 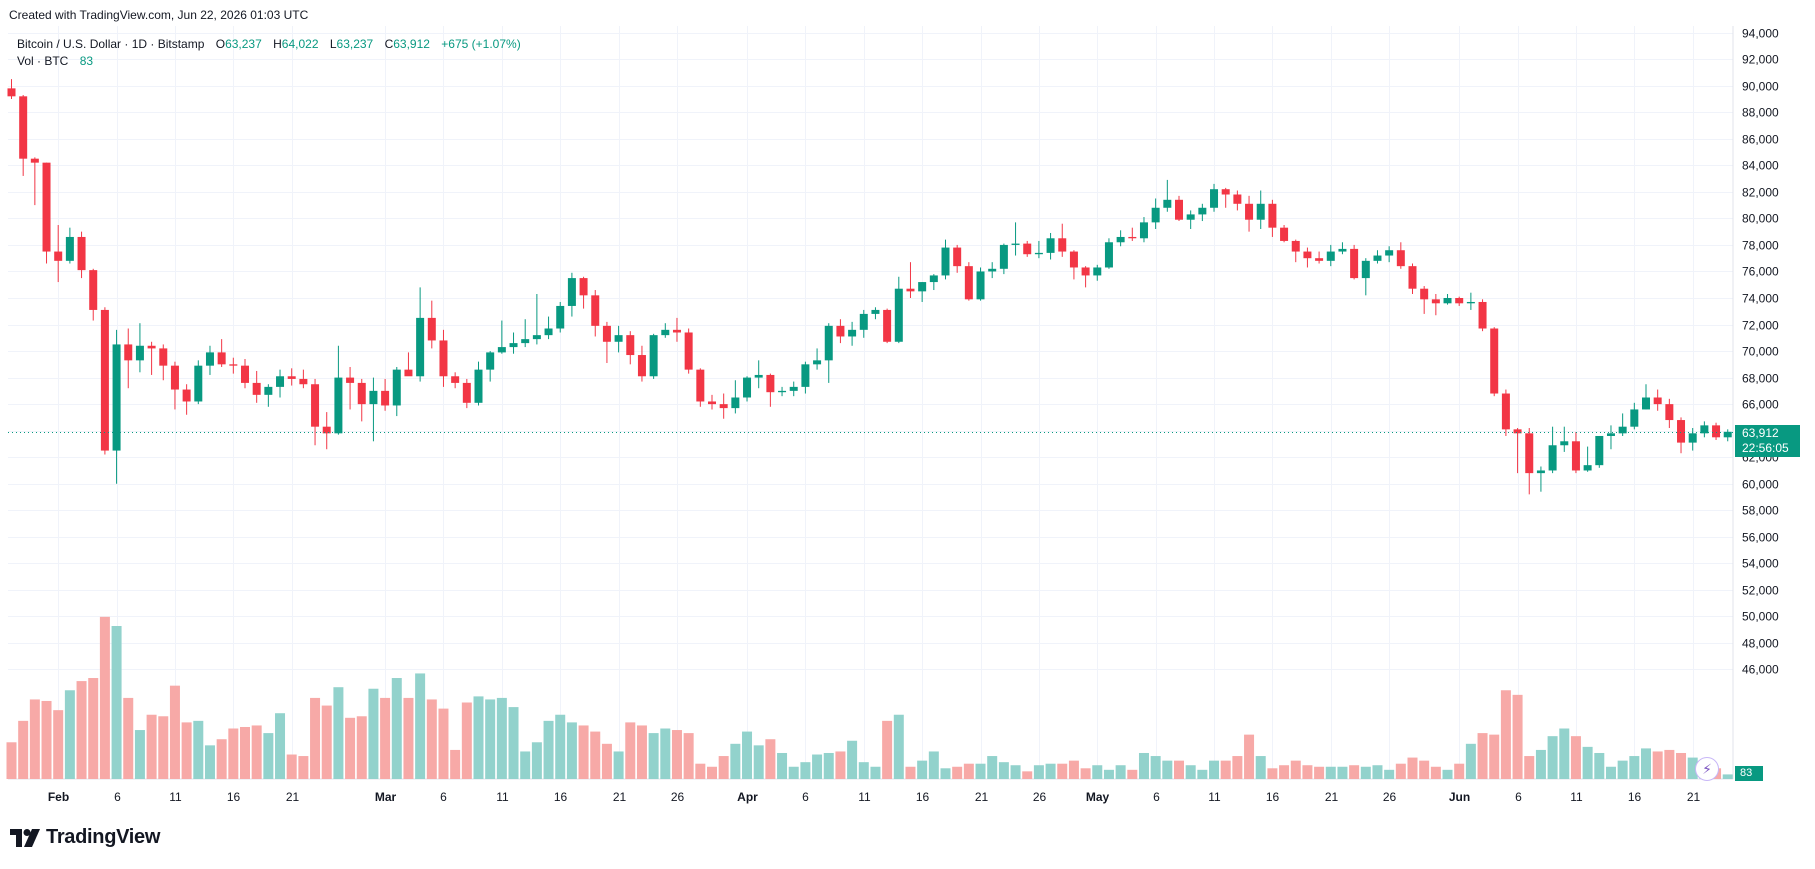 What do you see at coordinates (269, 61) in the screenshot?
I see `legend-volume-row: Vol · BTC 83` at bounding box center [269, 61].